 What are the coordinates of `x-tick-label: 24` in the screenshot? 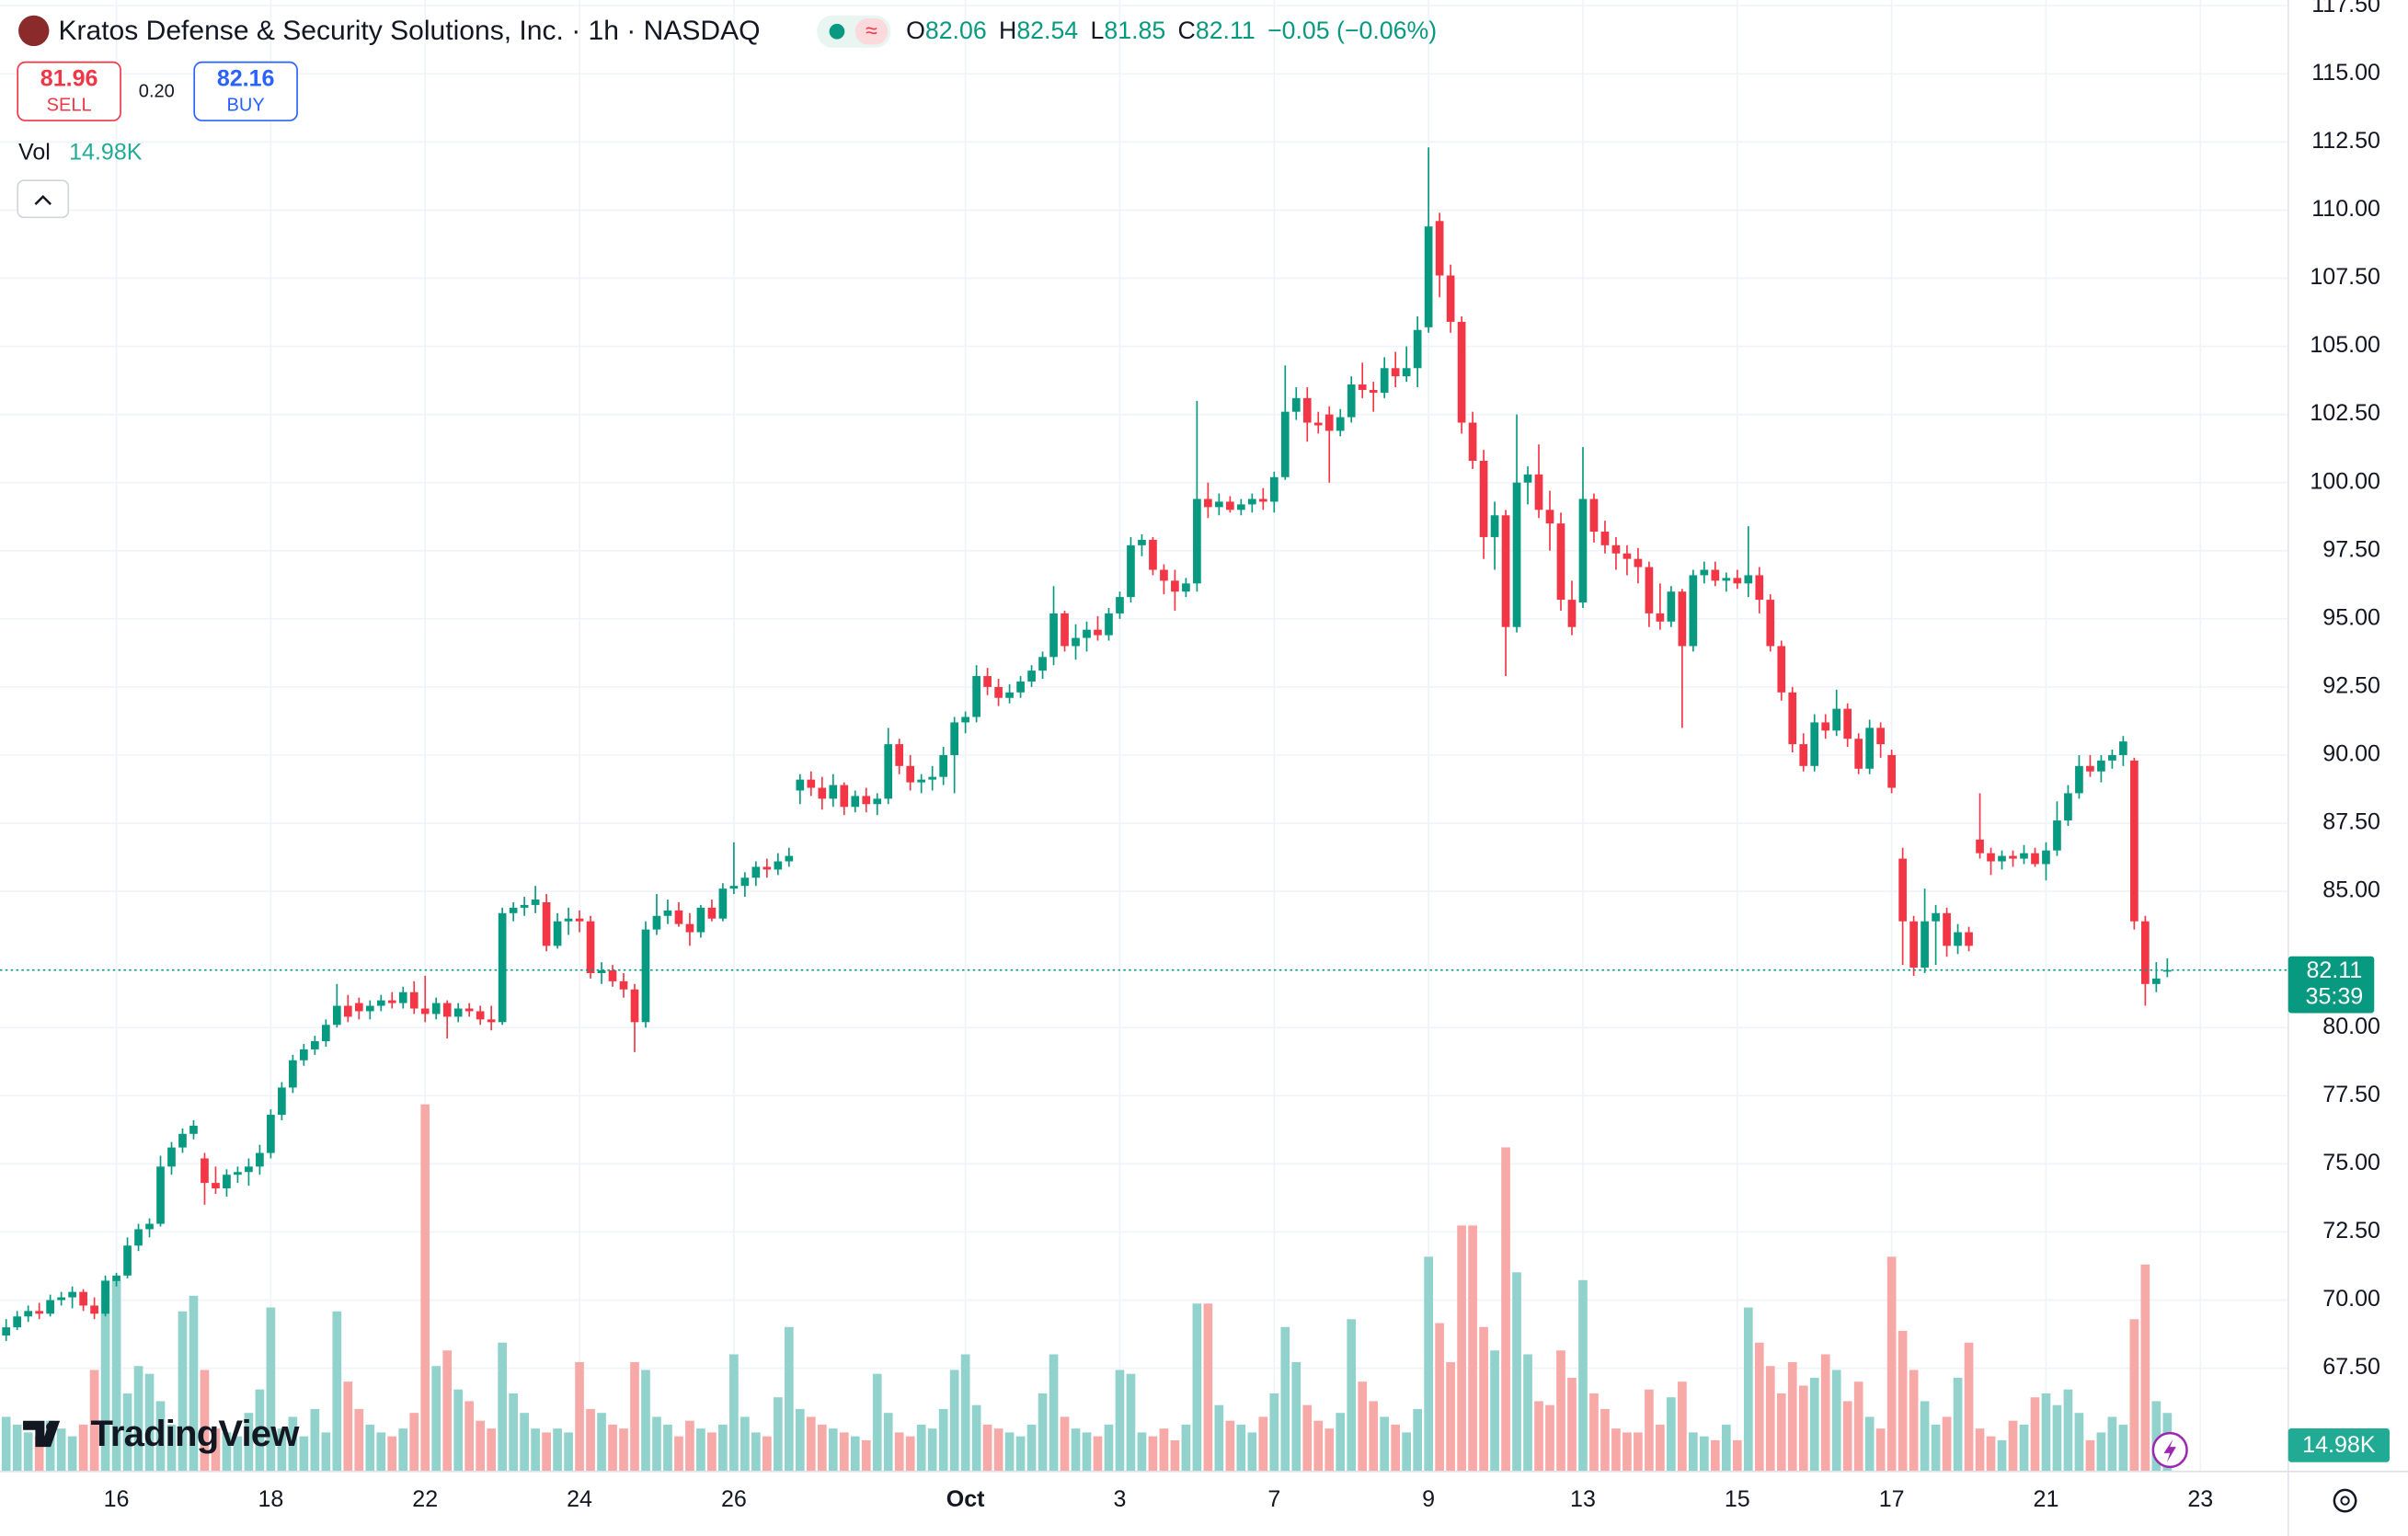 It's located at (579, 1499).